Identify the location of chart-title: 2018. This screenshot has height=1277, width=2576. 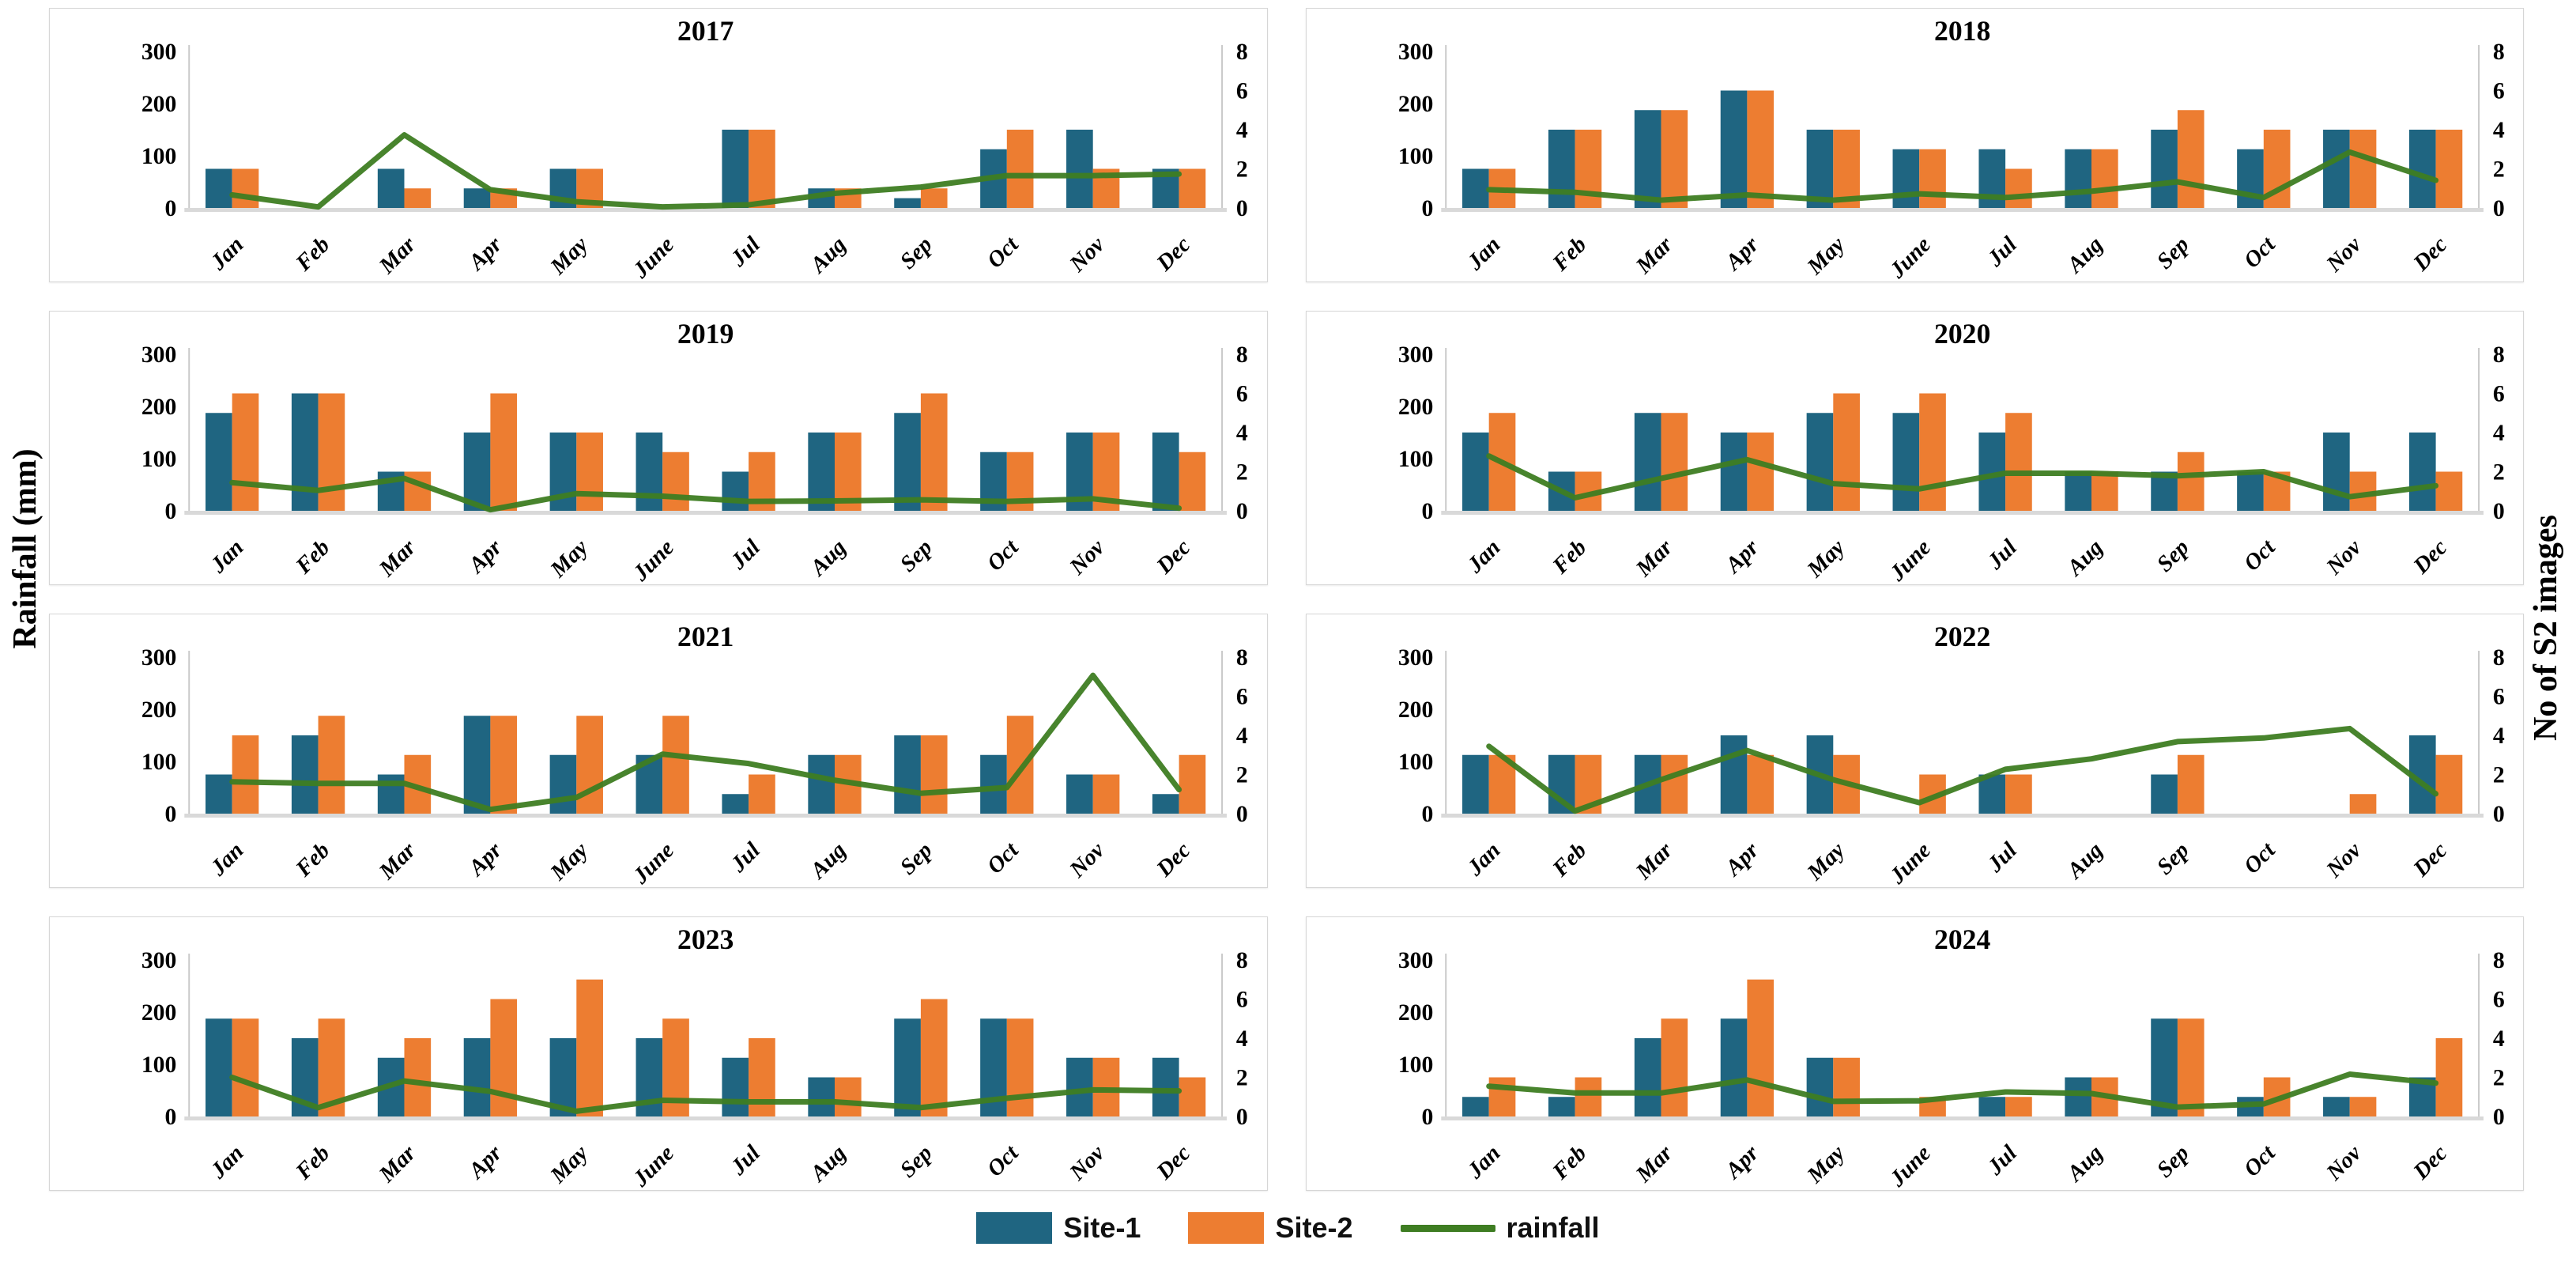
(1962, 31).